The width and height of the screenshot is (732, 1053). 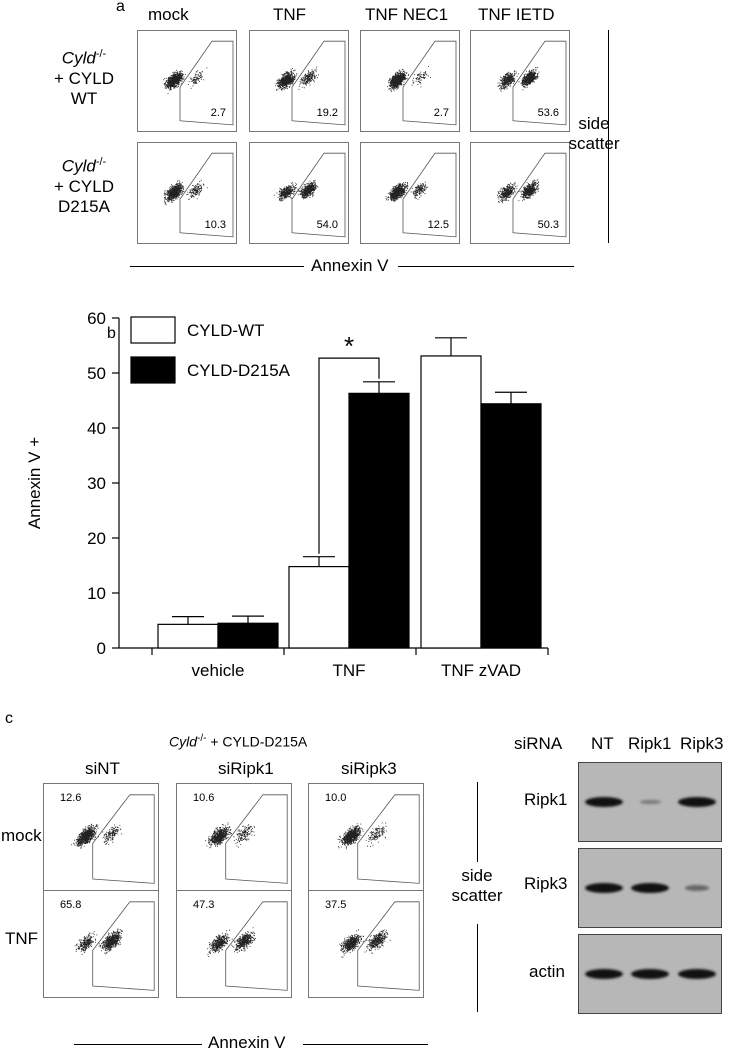 What do you see at coordinates (120, 7) in the screenshot?
I see `panel-a-label: a` at bounding box center [120, 7].